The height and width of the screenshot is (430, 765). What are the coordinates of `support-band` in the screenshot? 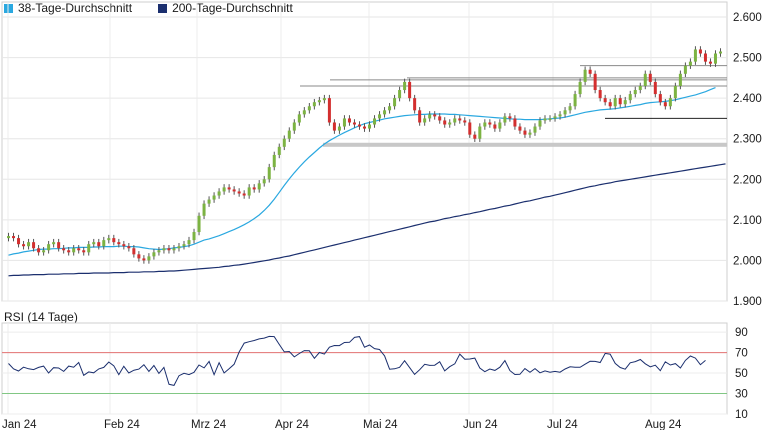 It's located at (525, 144).